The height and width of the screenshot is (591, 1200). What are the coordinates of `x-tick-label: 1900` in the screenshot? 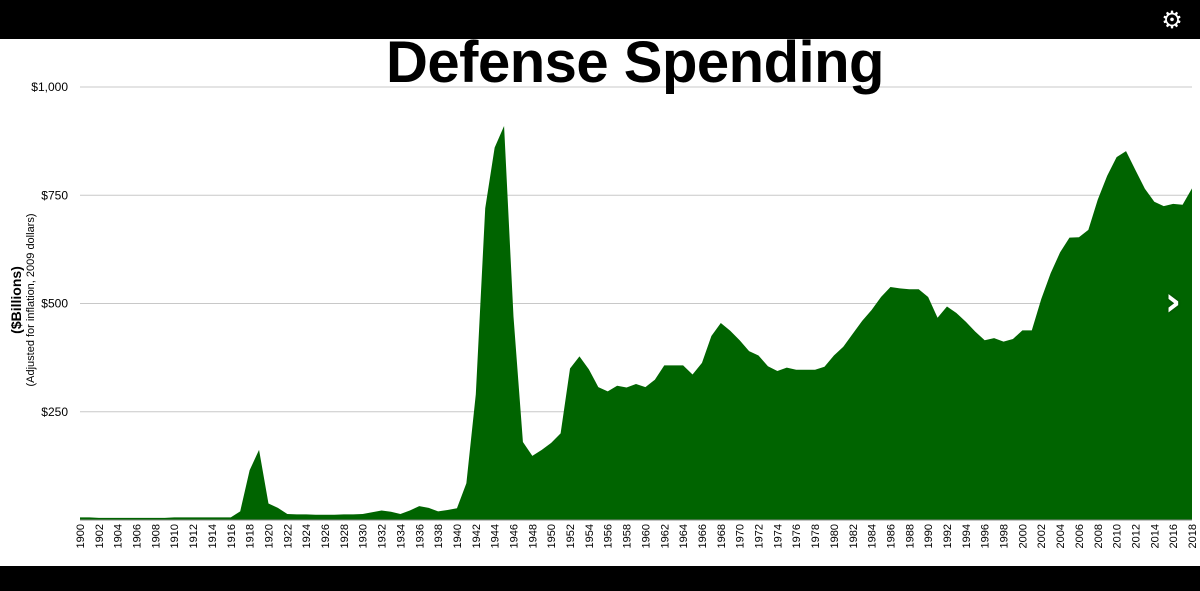 It's located at (81, 536).